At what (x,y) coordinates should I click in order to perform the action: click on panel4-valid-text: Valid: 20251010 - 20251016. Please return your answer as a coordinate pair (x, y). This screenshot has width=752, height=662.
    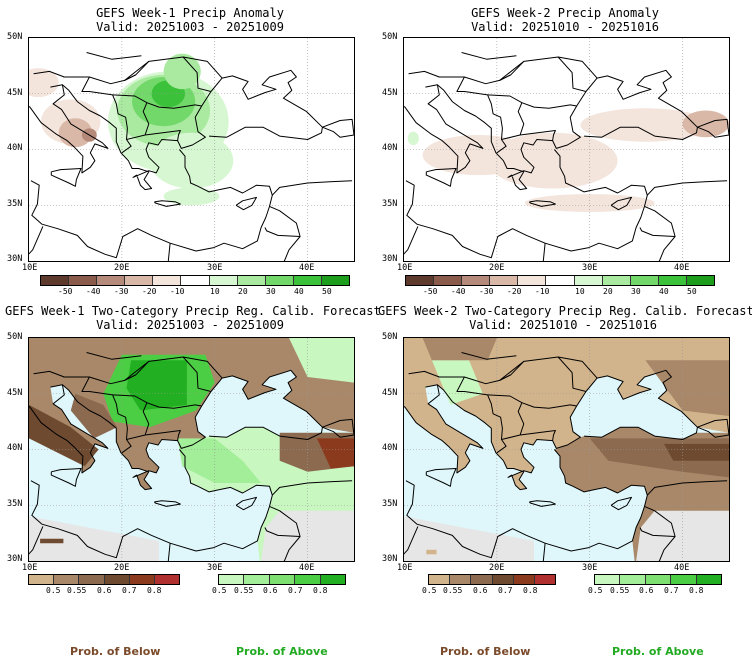
    Looking at the image, I should click on (563, 325).